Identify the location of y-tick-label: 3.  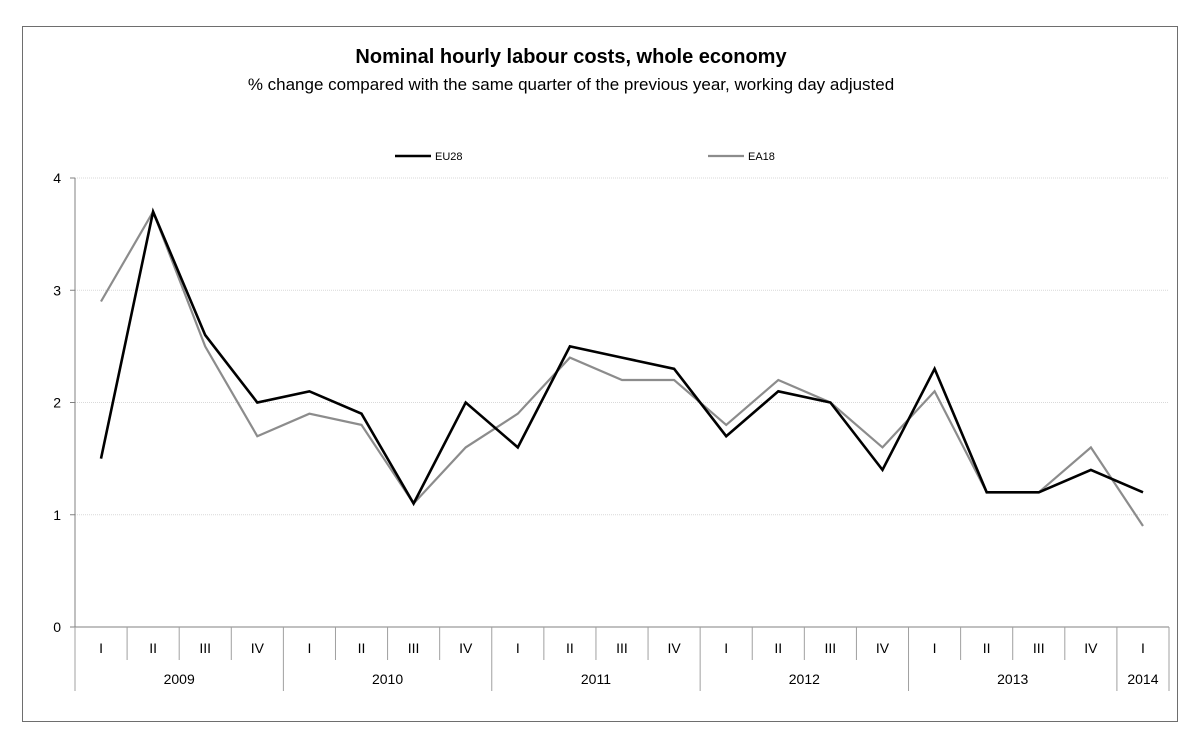
(57, 290).